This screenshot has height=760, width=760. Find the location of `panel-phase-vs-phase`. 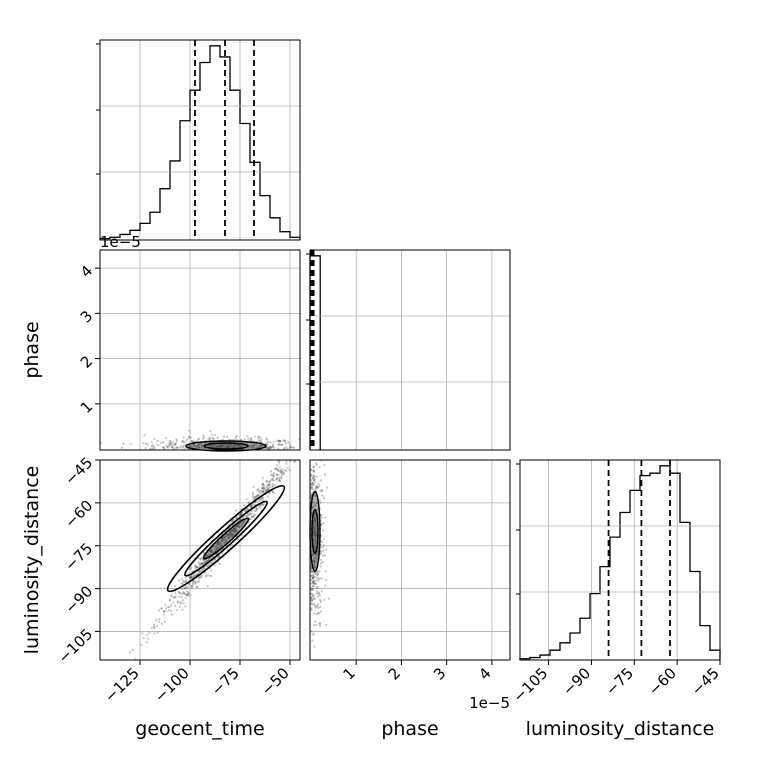

panel-phase-vs-phase is located at coordinates (408, 350).